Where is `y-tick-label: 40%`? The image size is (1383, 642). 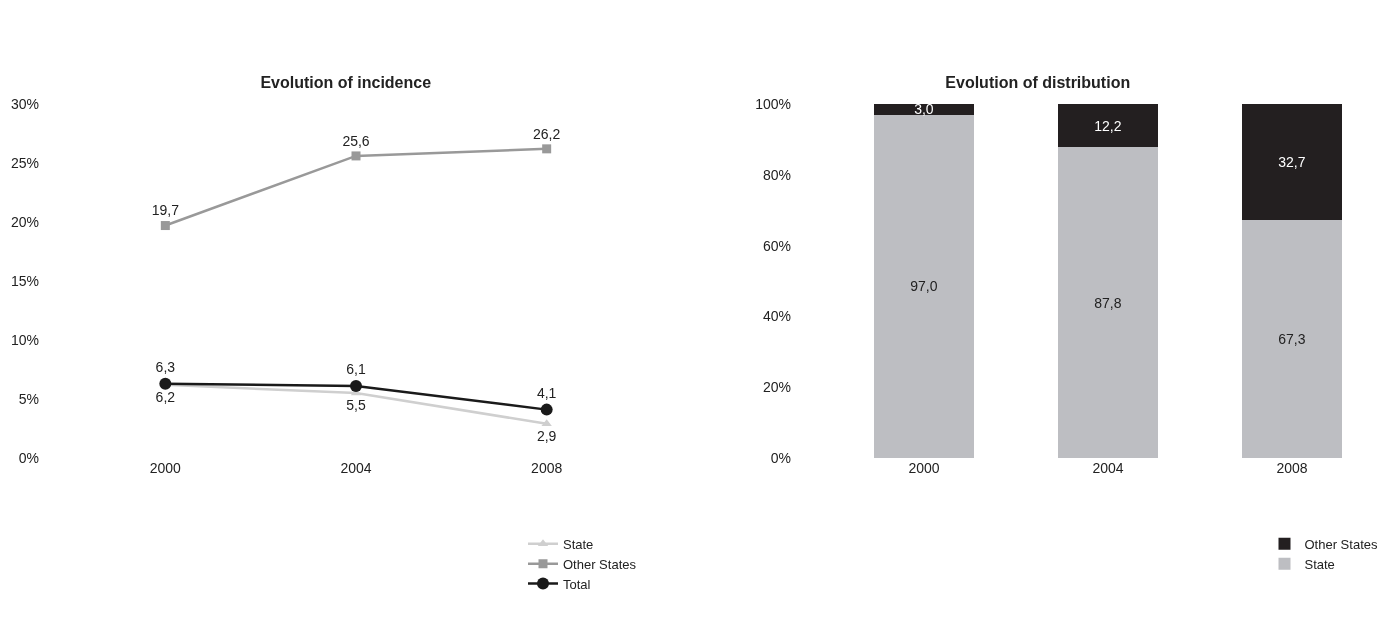 y-tick-label: 40% is located at coordinates (776, 316).